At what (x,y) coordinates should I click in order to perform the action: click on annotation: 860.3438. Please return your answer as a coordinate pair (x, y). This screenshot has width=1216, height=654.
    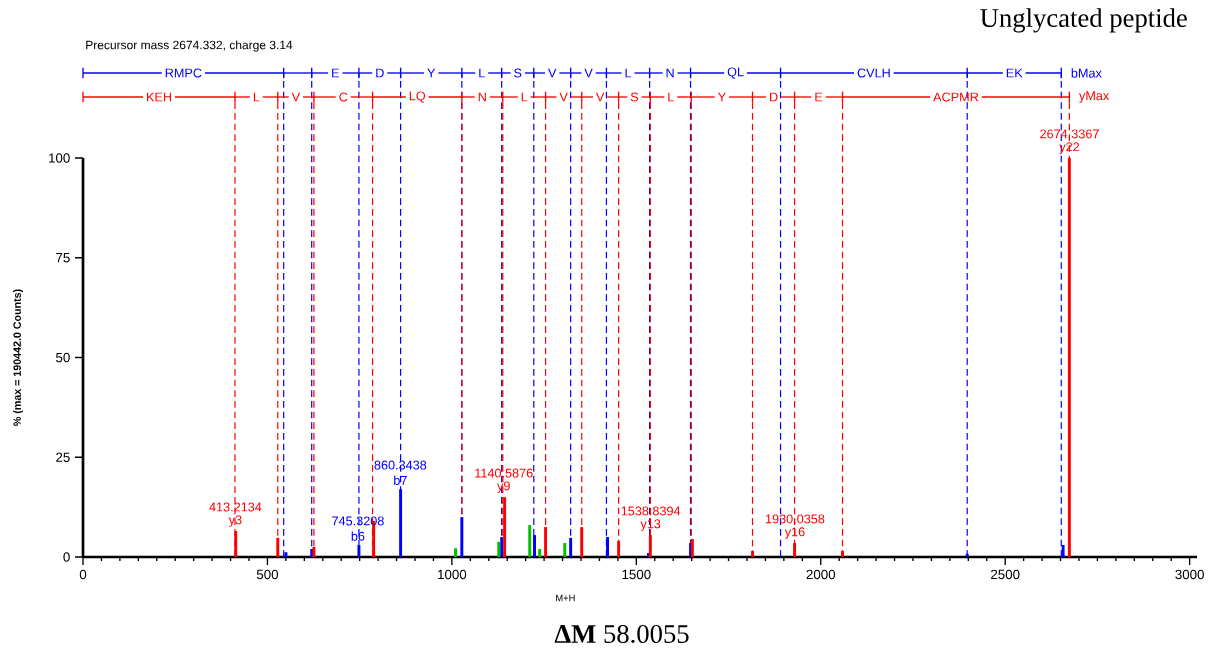
    Looking at the image, I should click on (400, 465).